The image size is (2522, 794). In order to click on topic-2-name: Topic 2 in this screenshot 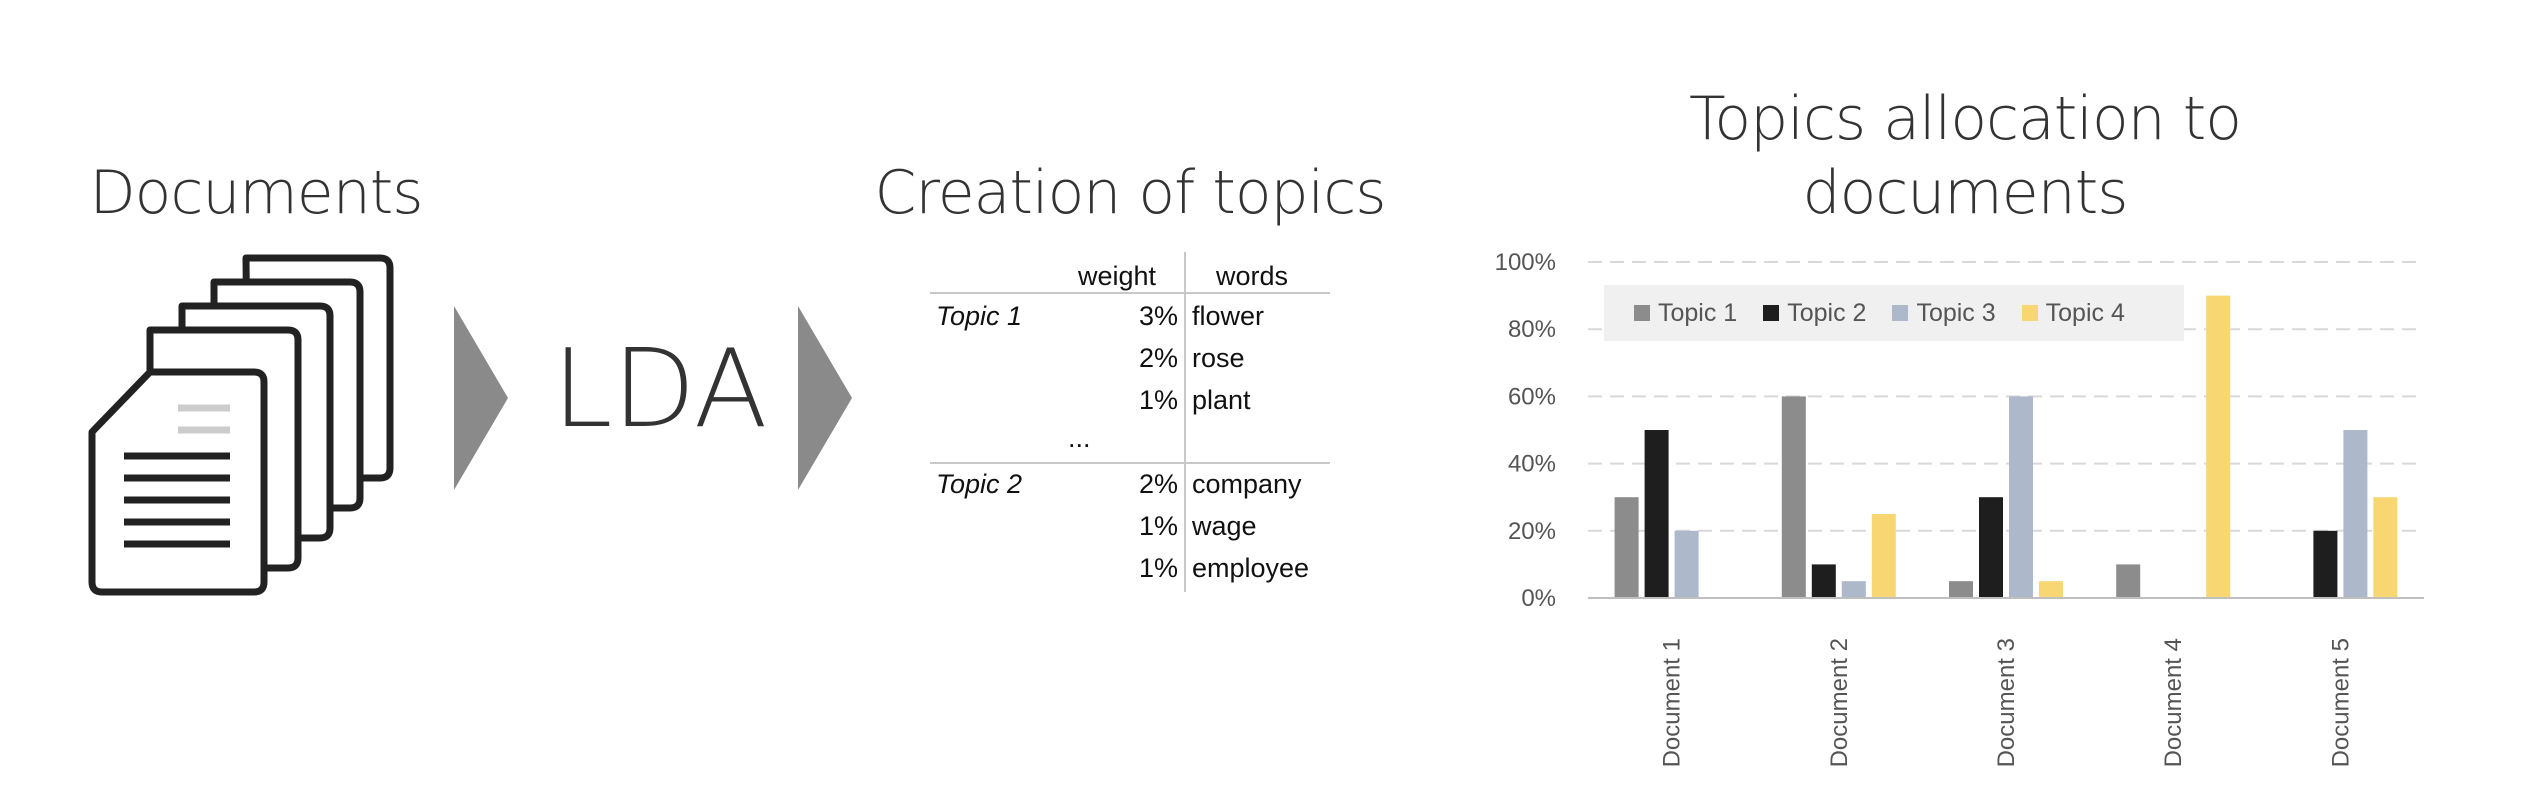, I will do `click(979, 484)`.